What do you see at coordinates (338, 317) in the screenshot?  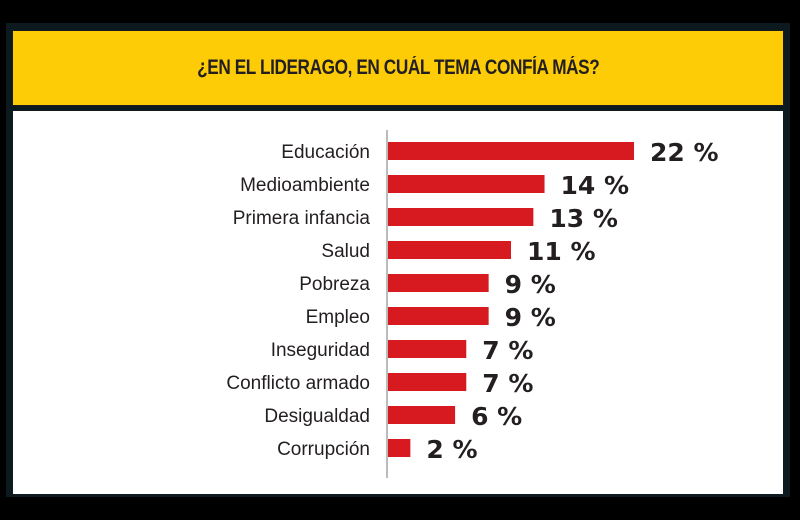 I see `category-label: Empleo` at bounding box center [338, 317].